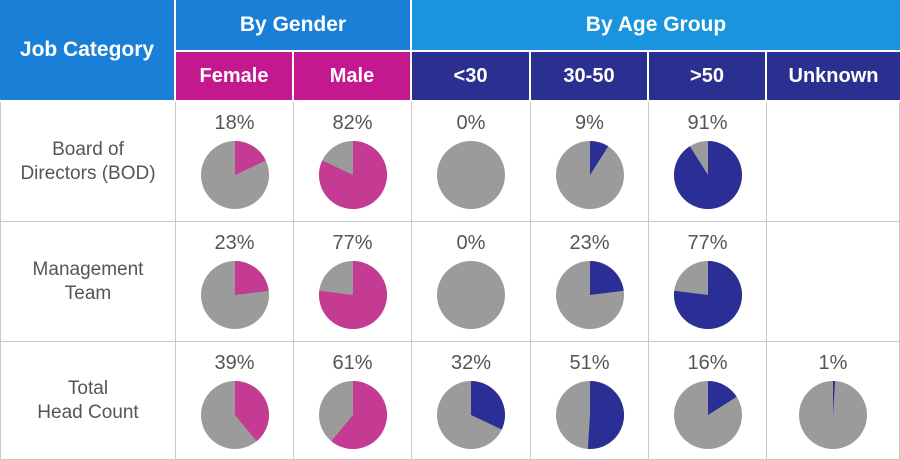 The image size is (900, 460). I want to click on column-header-under-30: <30, so click(470, 76).